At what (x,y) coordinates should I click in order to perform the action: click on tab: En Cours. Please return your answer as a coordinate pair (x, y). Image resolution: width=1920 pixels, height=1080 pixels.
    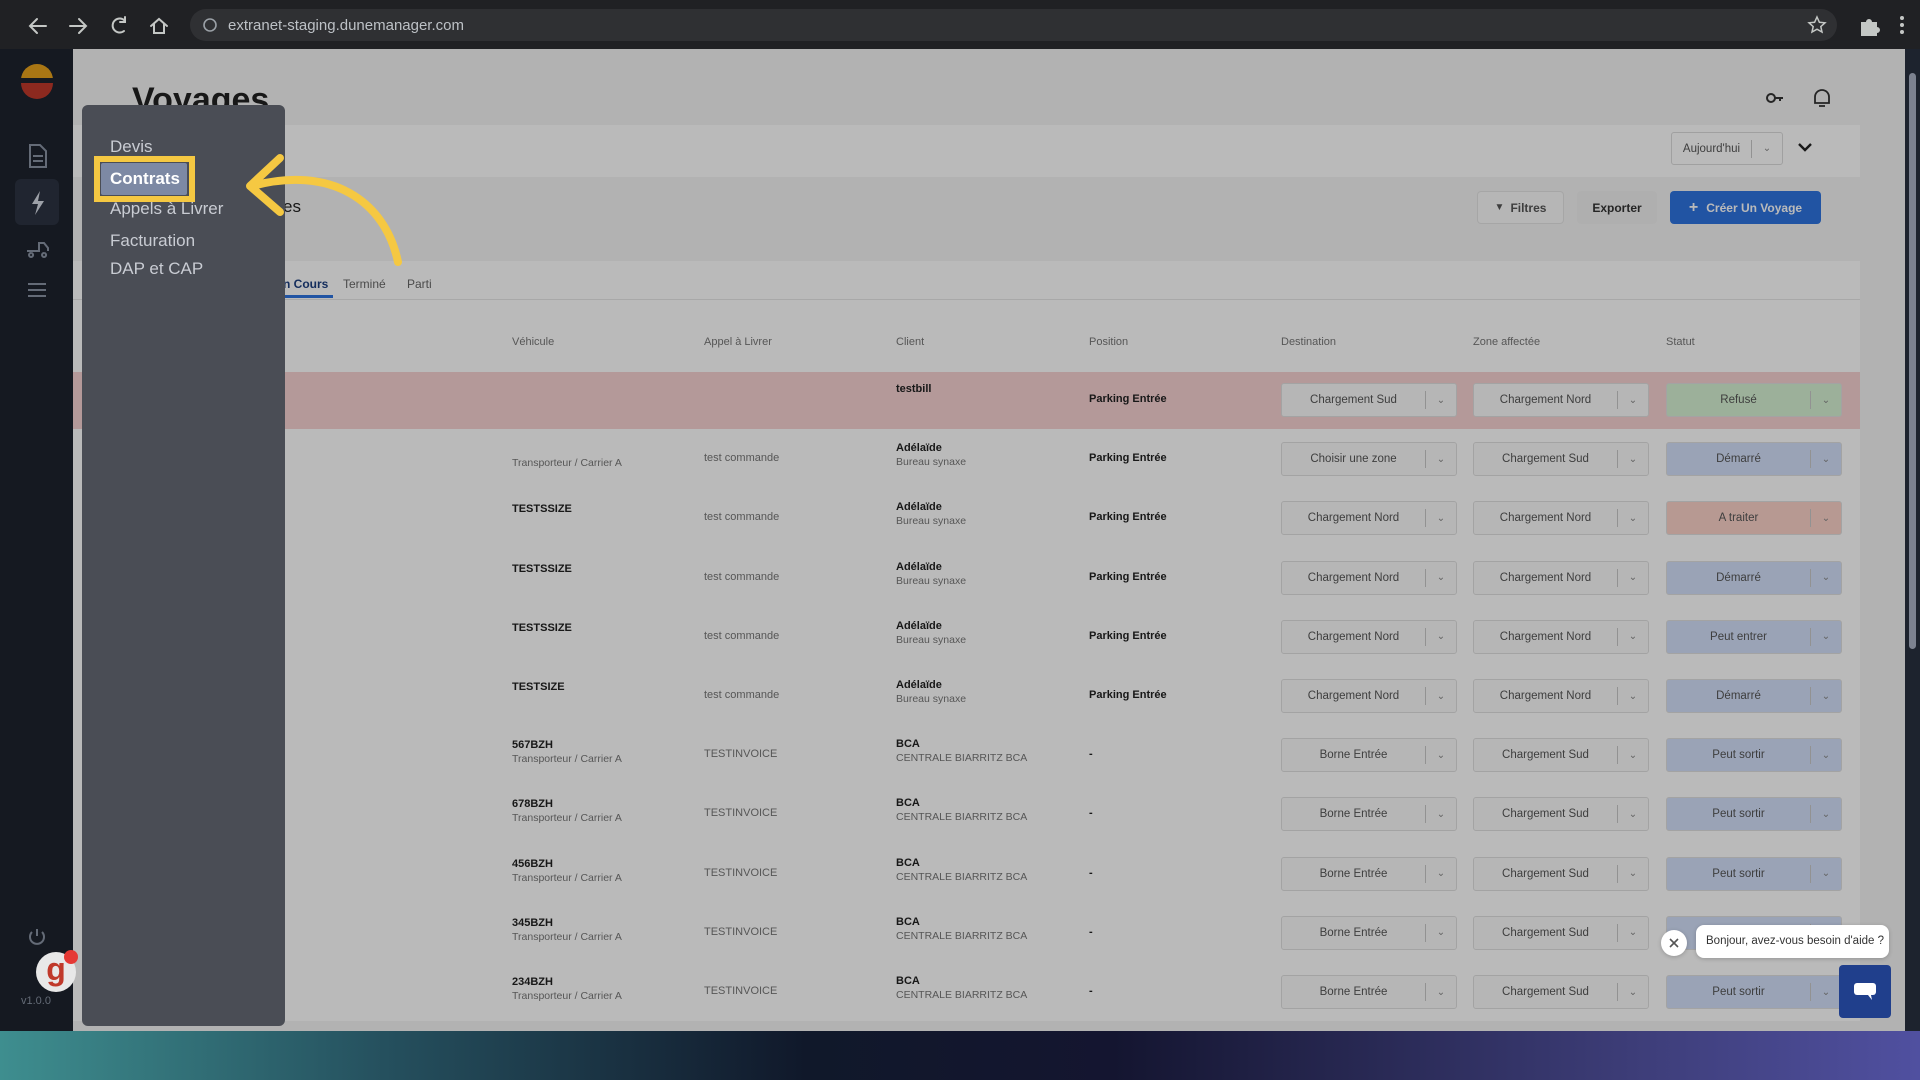
    Looking at the image, I should click on (302, 284).